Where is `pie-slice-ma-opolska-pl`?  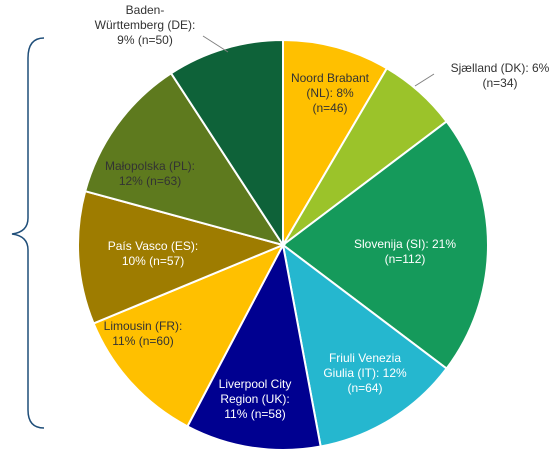
pie-slice-ma-opolska-pl is located at coordinates (184, 159).